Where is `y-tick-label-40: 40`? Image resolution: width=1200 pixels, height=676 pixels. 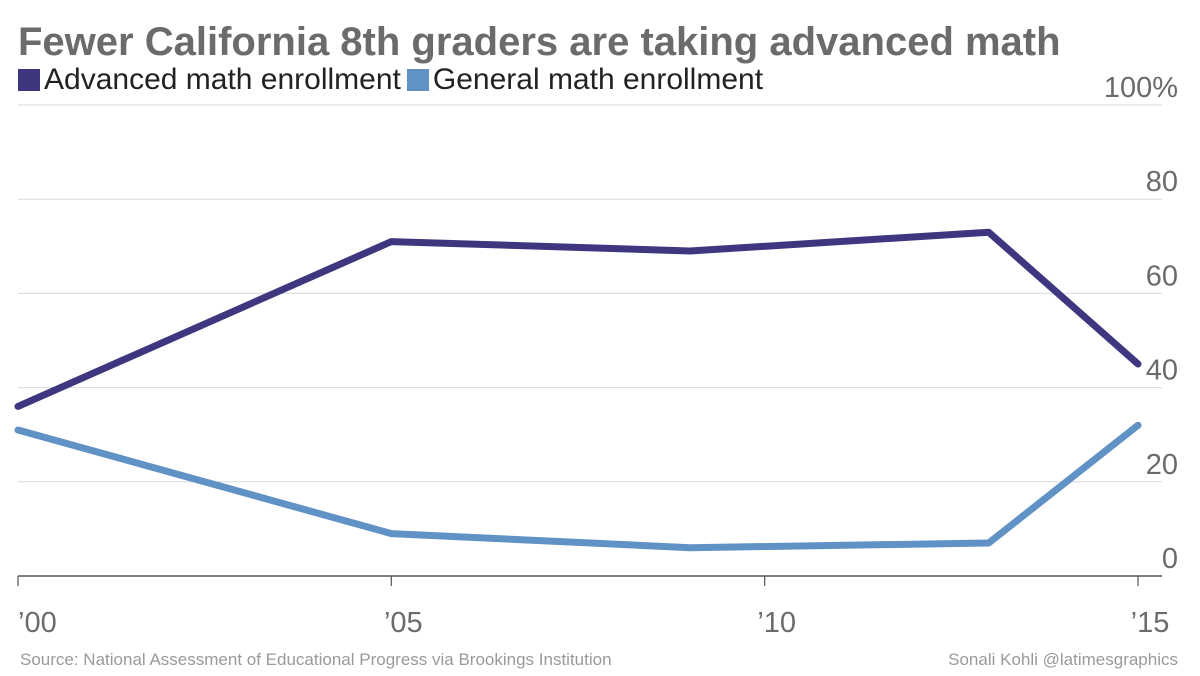 y-tick-label-40: 40 is located at coordinates (1162, 371).